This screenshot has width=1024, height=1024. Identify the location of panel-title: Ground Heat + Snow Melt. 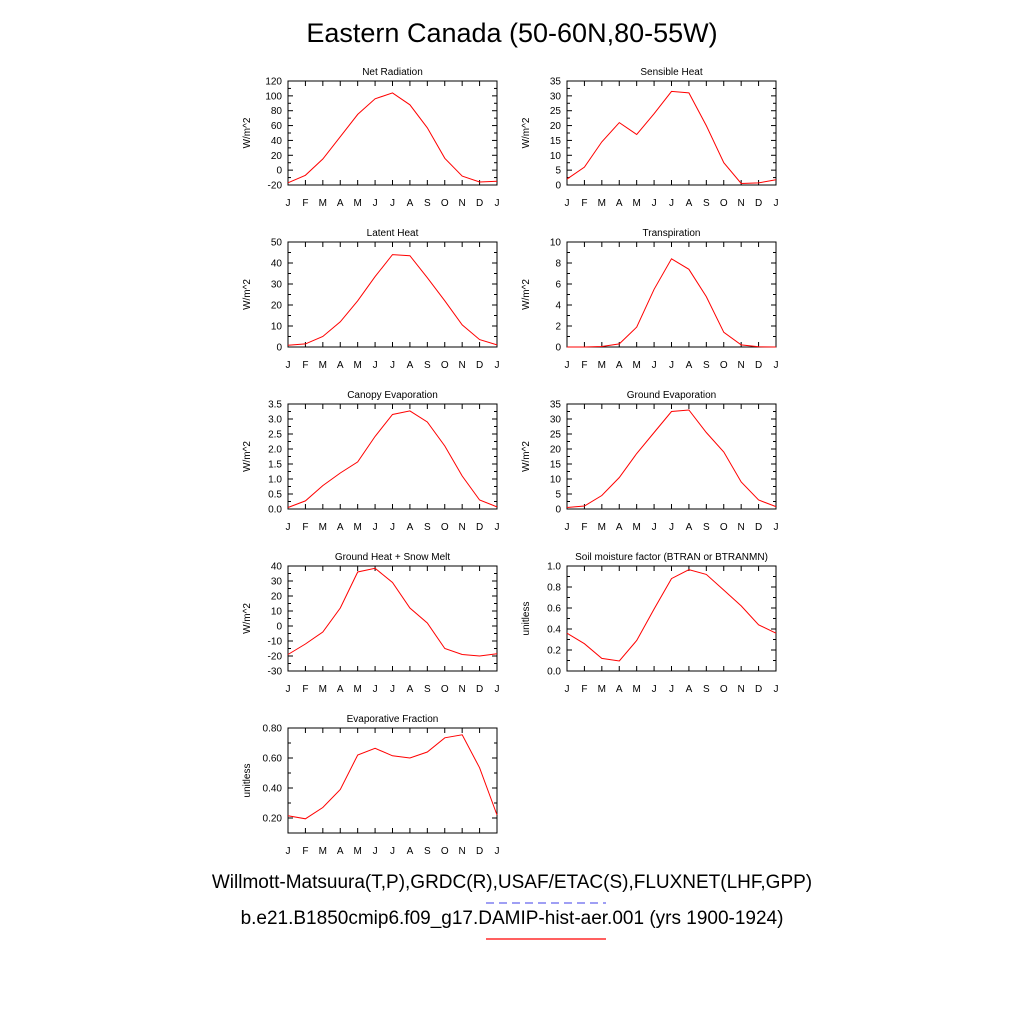
(393, 557).